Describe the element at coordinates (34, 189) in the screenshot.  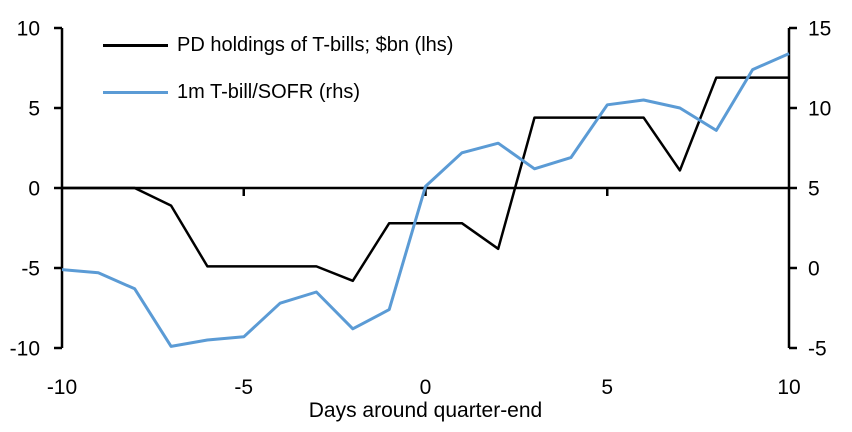
I see `left-axis-tick-label: 0` at that location.